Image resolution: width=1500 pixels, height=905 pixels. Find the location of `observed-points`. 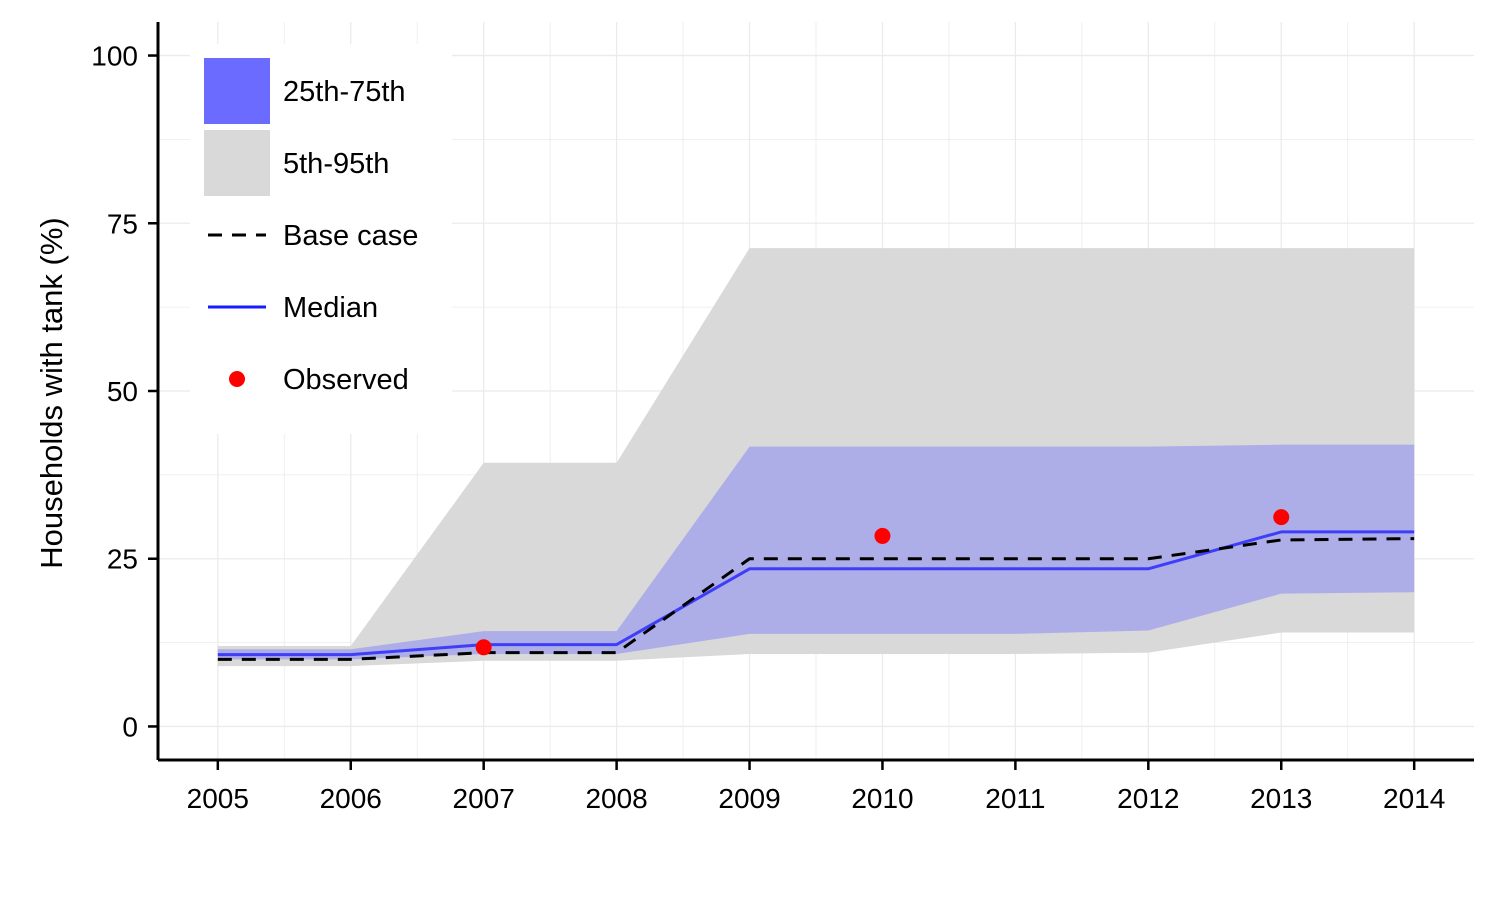

observed-points is located at coordinates (882, 582).